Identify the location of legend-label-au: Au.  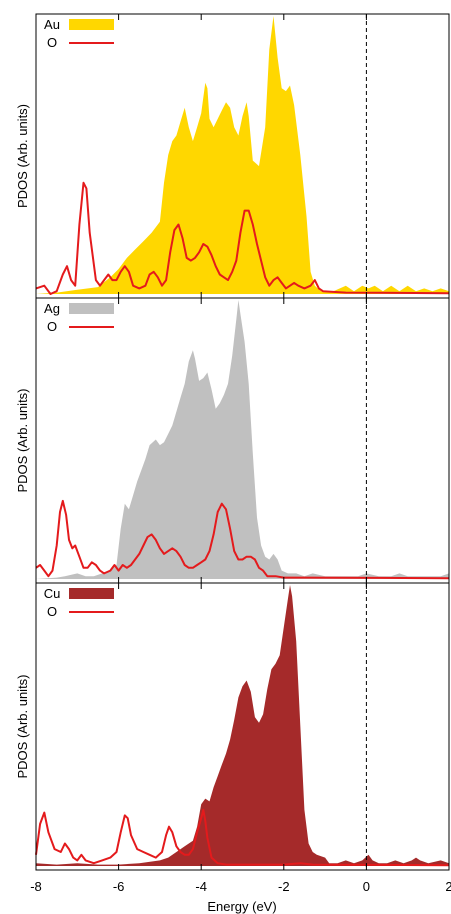
(52, 24).